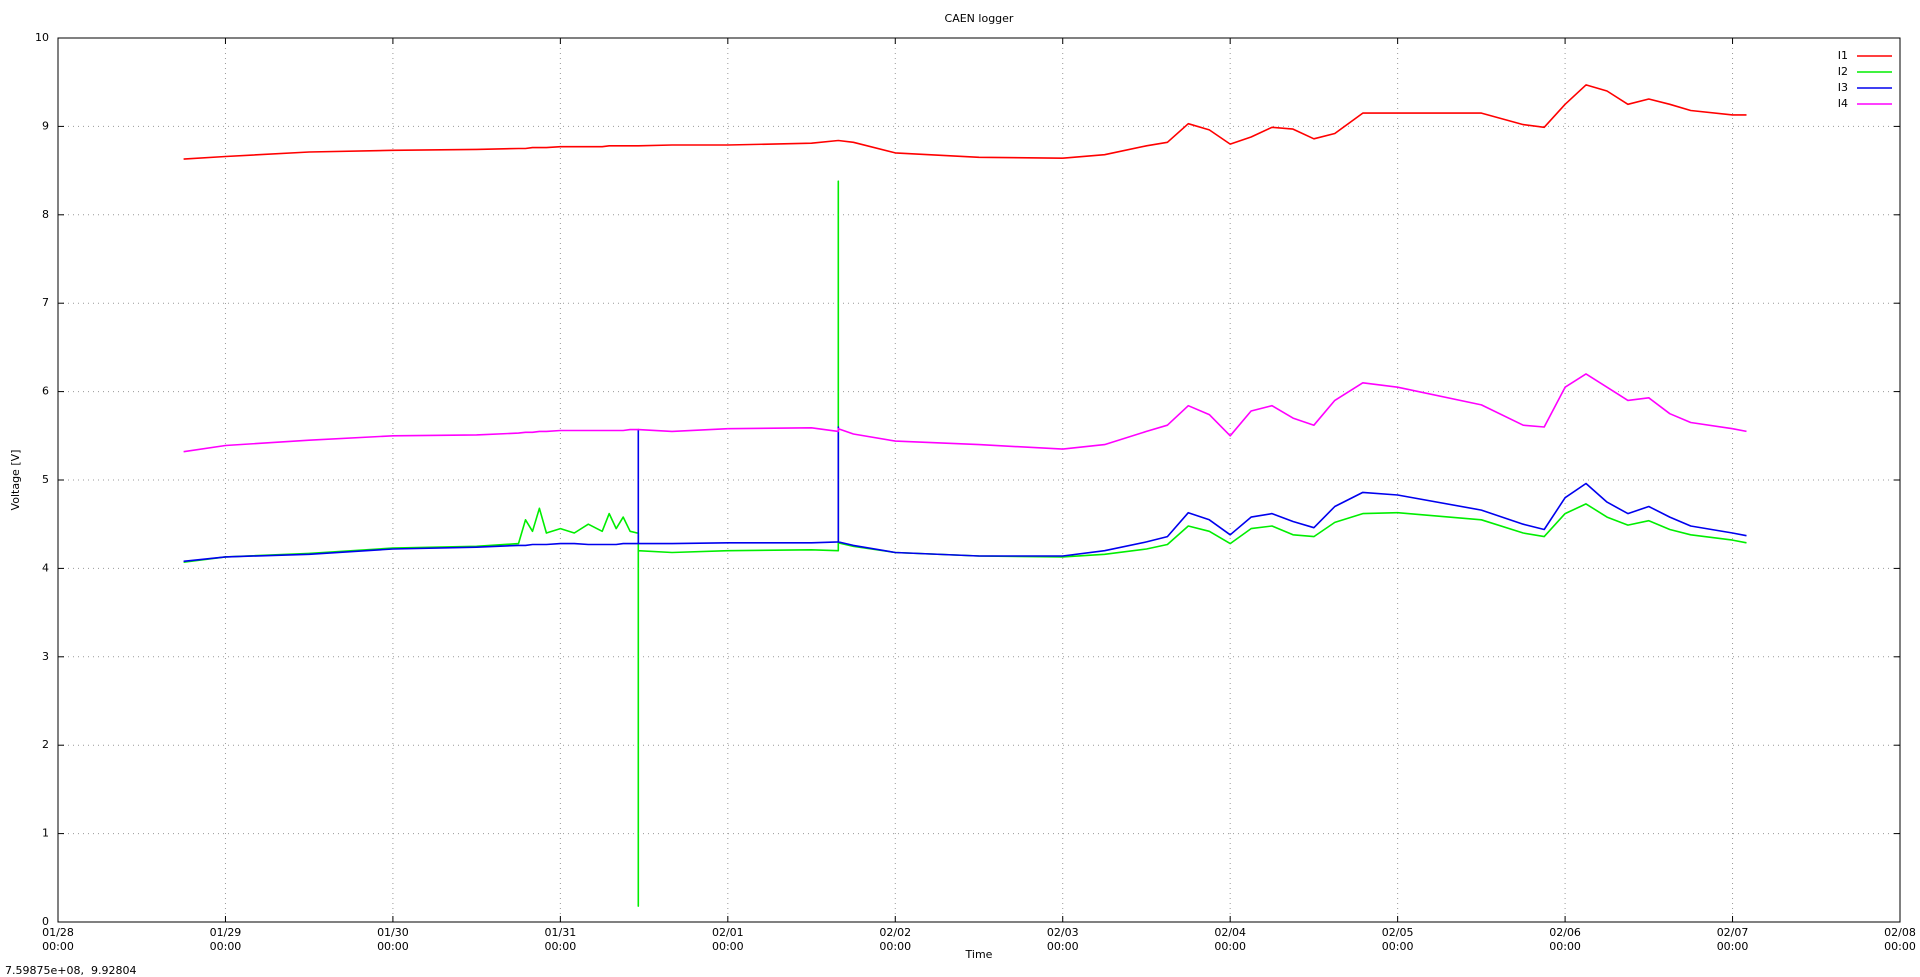 This screenshot has width=1920, height=977. I want to click on legend-label: I2, so click(1843, 71).